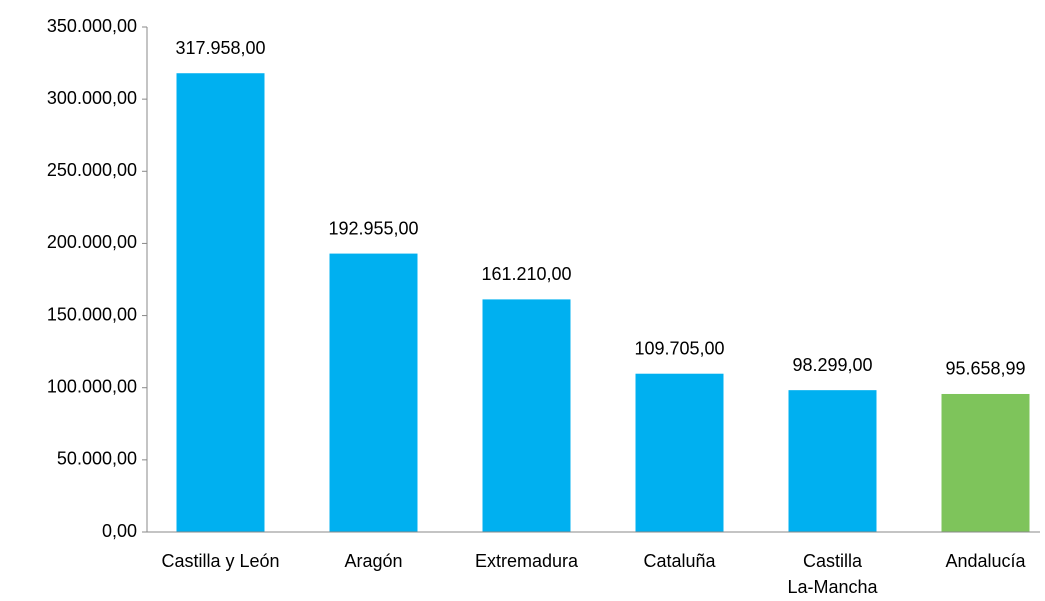 Image resolution: width=1045 pixels, height=601 pixels. I want to click on value-label: 192.955,00, so click(373, 228).